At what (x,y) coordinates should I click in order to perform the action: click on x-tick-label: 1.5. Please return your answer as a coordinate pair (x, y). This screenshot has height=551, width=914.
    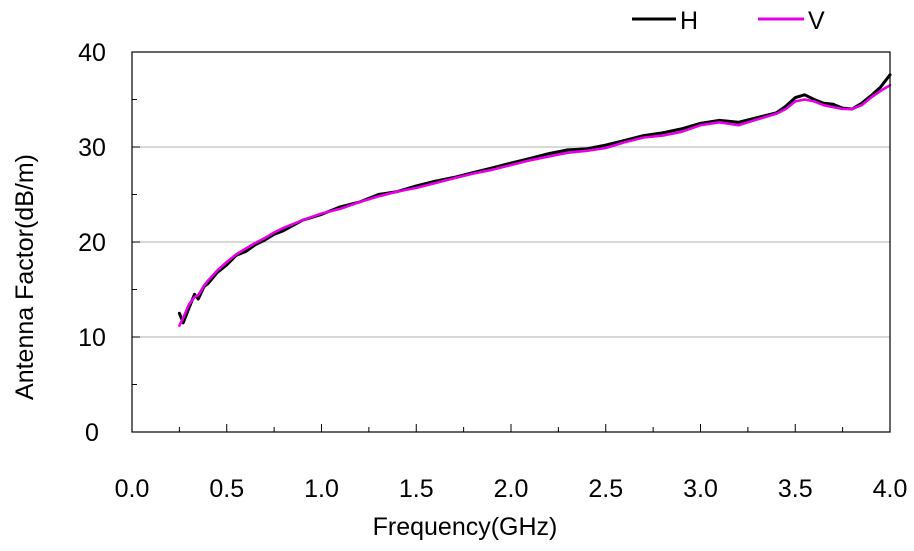
    Looking at the image, I should click on (416, 489).